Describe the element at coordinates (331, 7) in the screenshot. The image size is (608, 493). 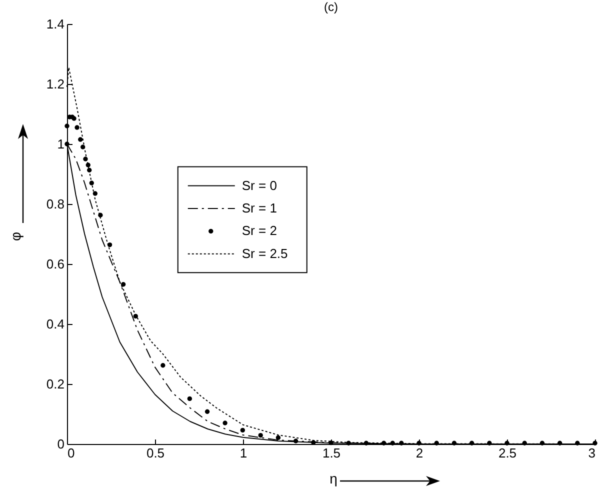
I see `chart-title: (c)` at that location.